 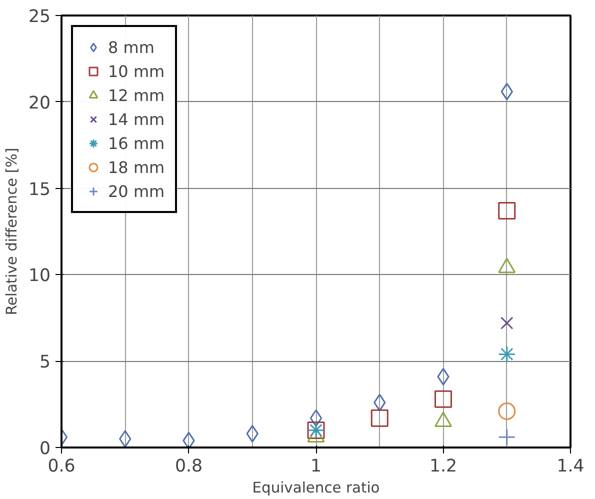 What do you see at coordinates (570, 466) in the screenshot?
I see `x-tick-label: 1.4` at bounding box center [570, 466].